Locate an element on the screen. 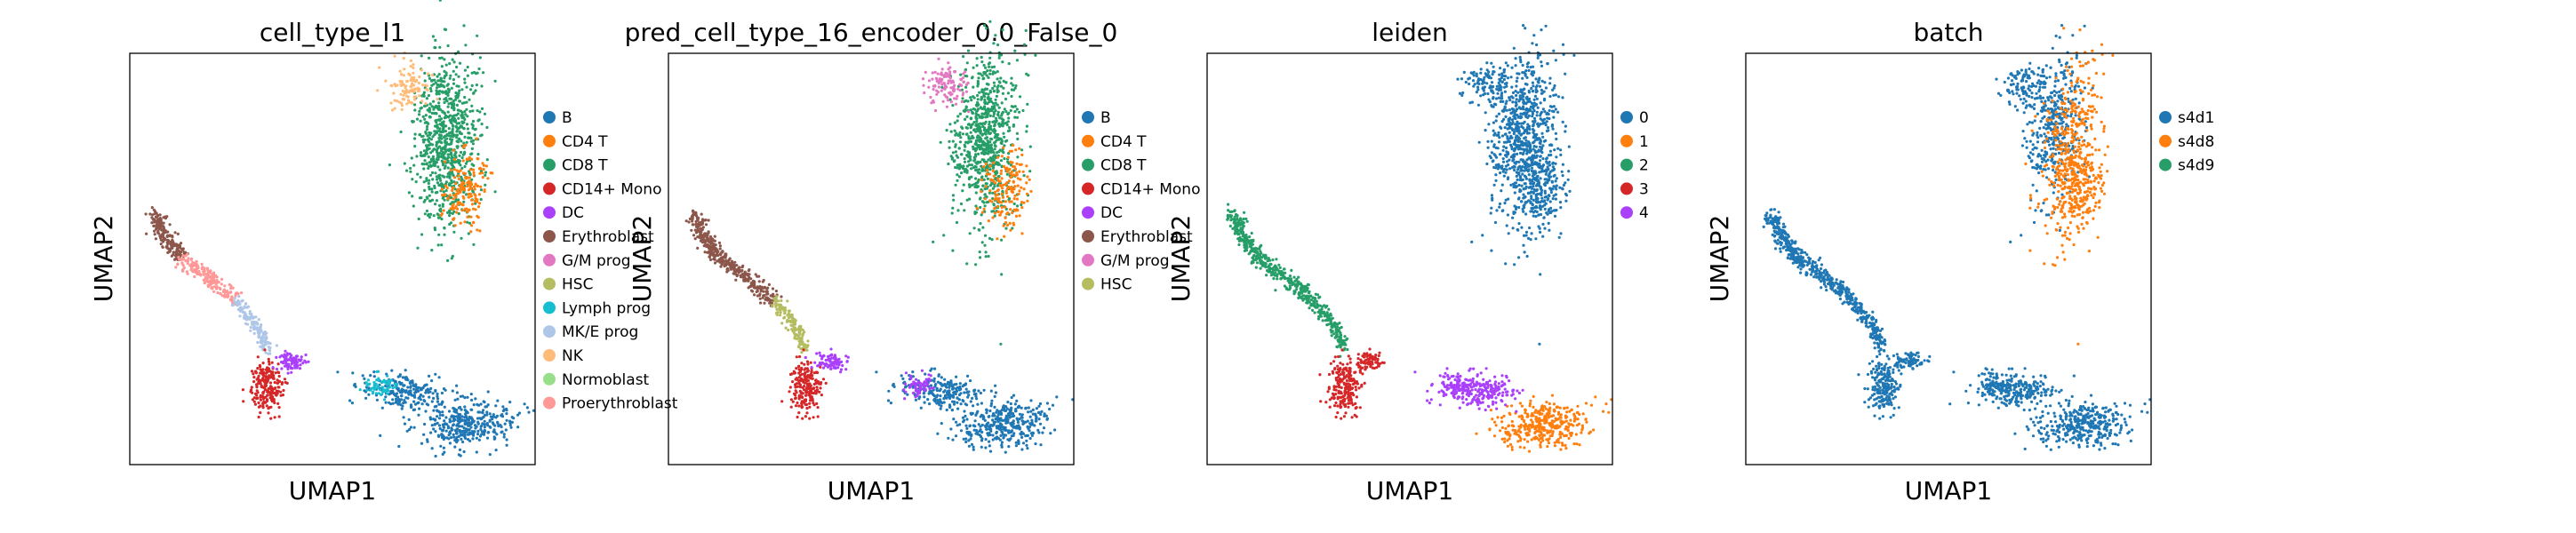 The image size is (2576, 533). legend-item: DC is located at coordinates (563, 213).